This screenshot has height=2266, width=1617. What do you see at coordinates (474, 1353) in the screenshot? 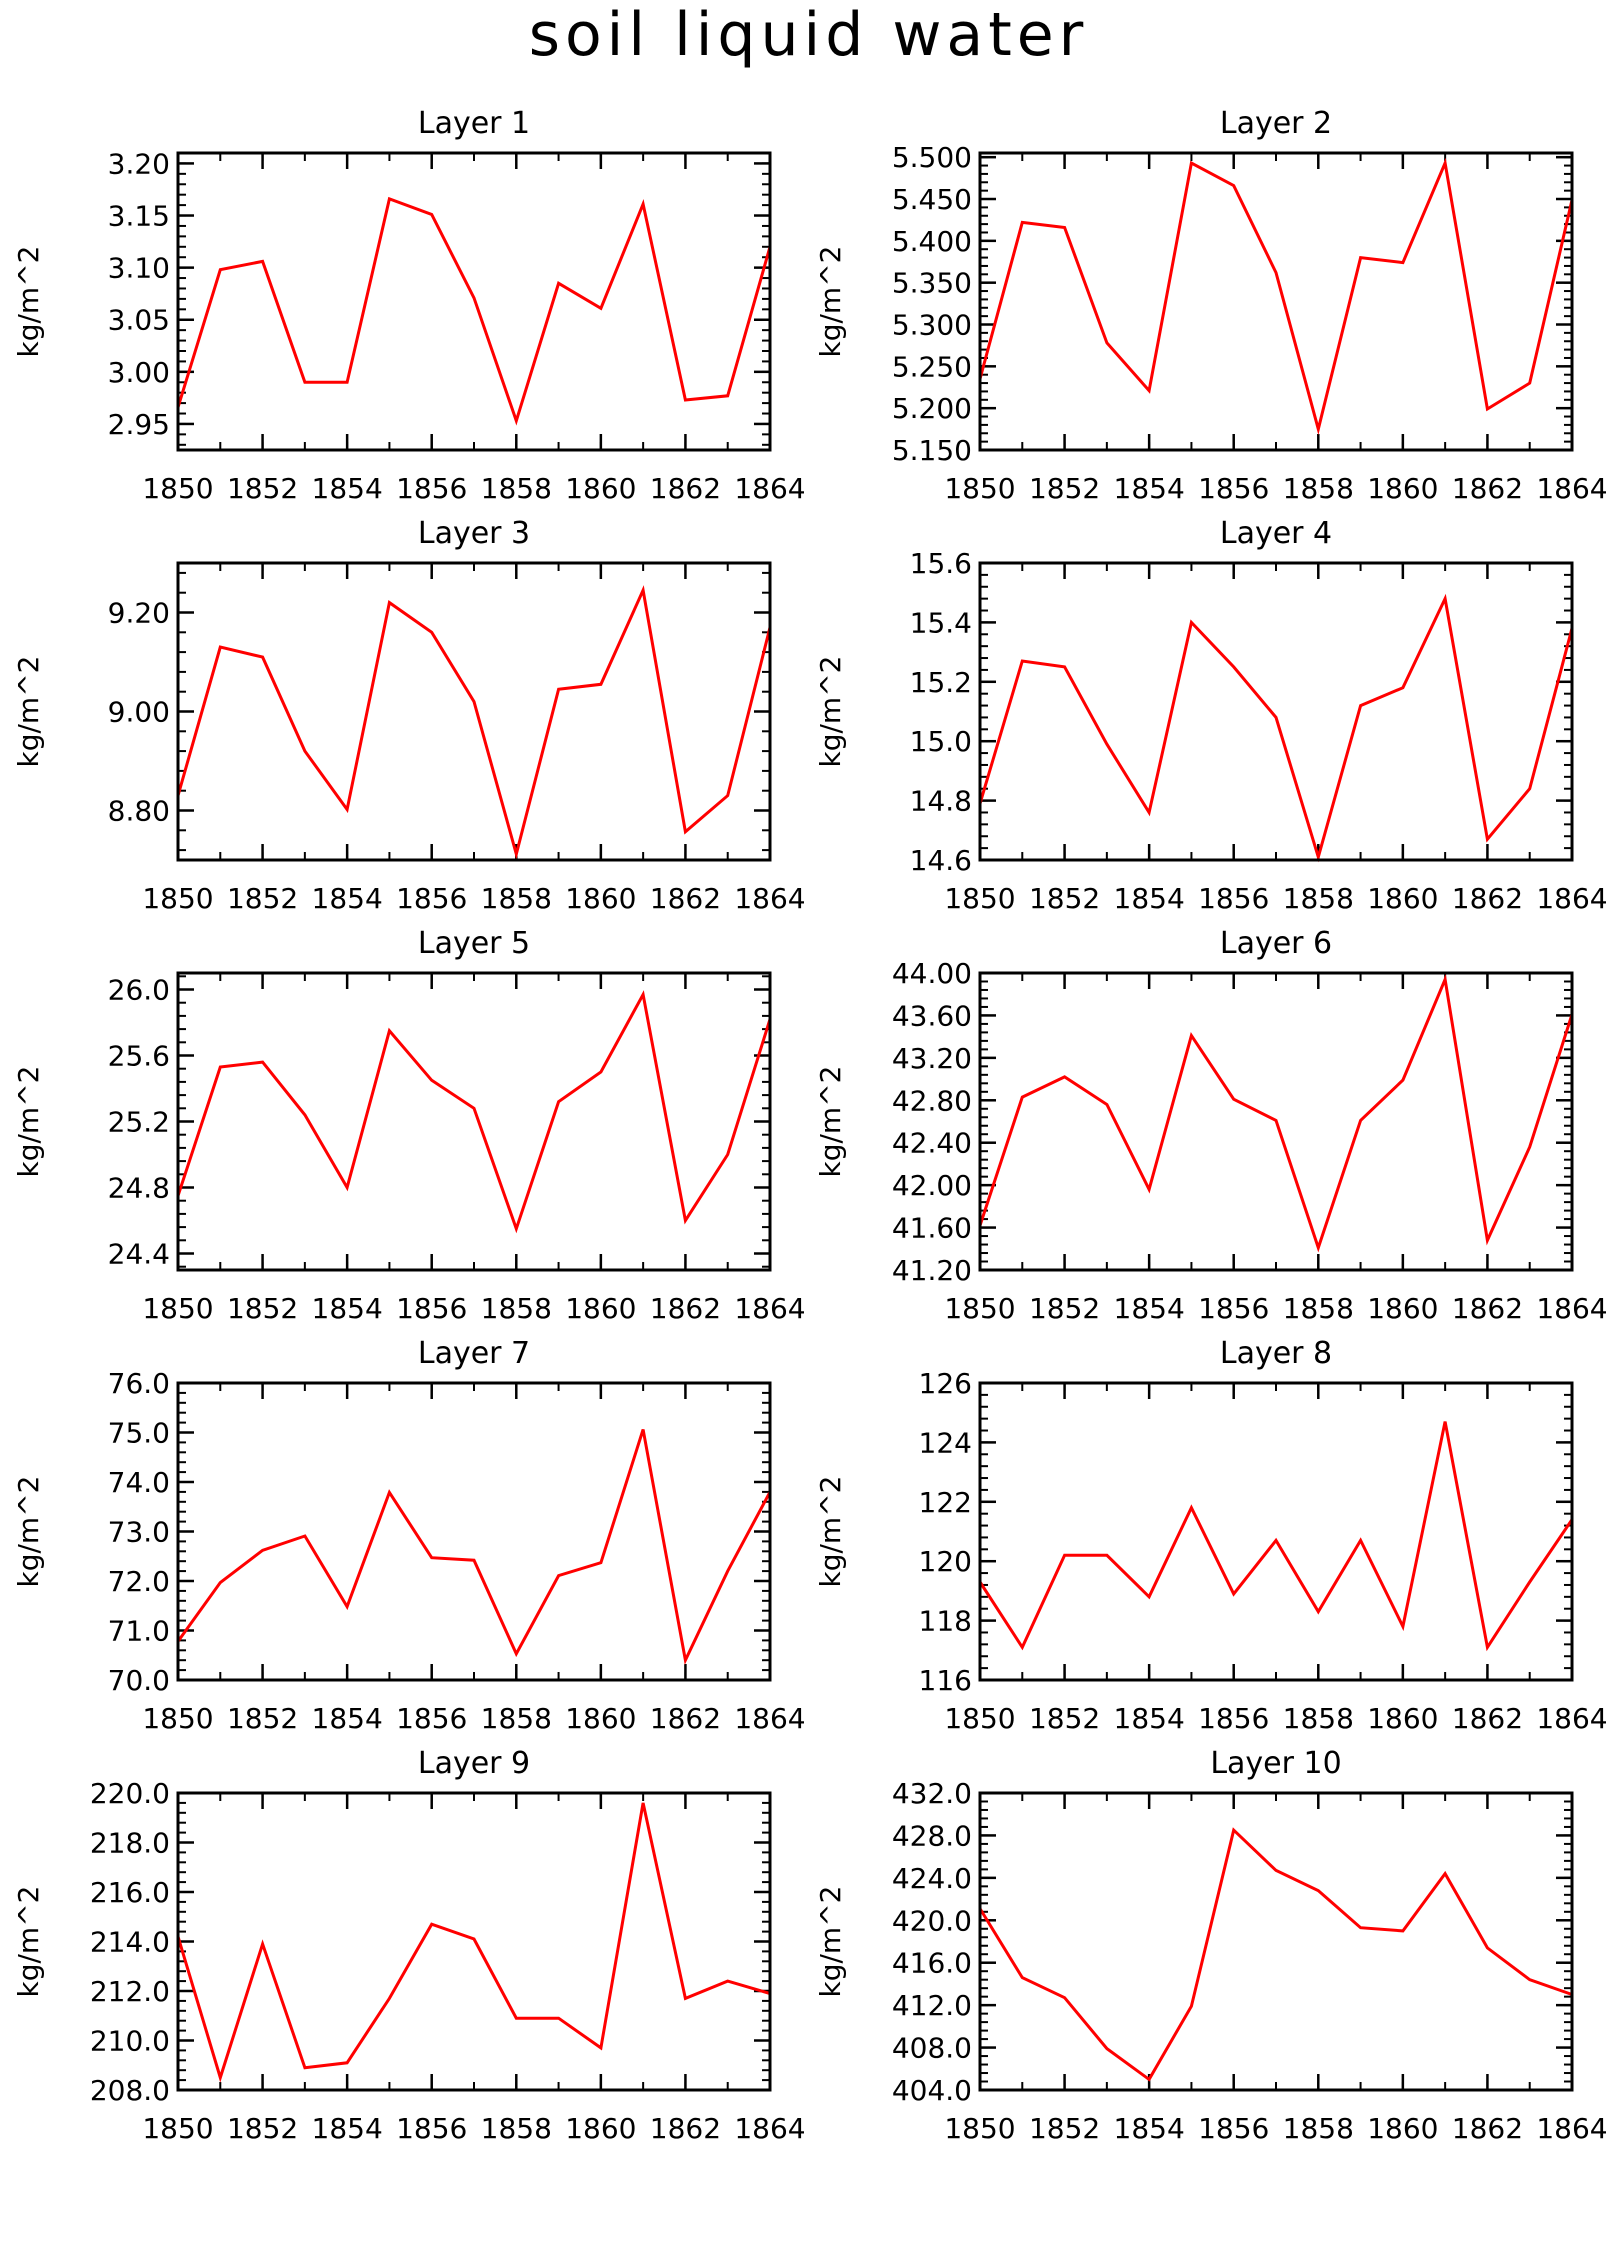
I see `panel-title: Layer 7` at bounding box center [474, 1353].